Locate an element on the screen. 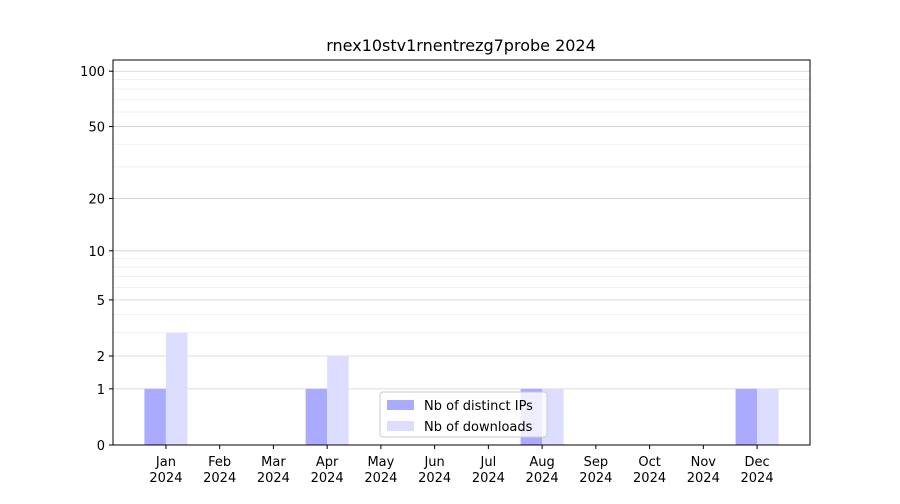  legend-box is located at coordinates (463, 414).